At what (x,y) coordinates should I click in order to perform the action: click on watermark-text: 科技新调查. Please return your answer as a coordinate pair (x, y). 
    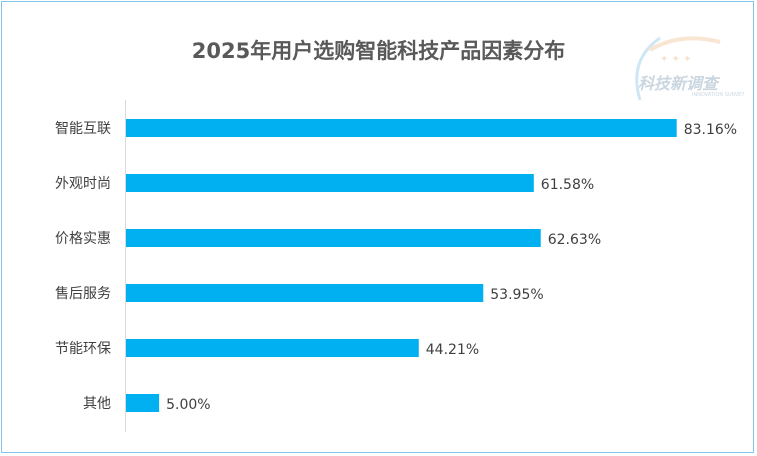
    Looking at the image, I should click on (678, 83).